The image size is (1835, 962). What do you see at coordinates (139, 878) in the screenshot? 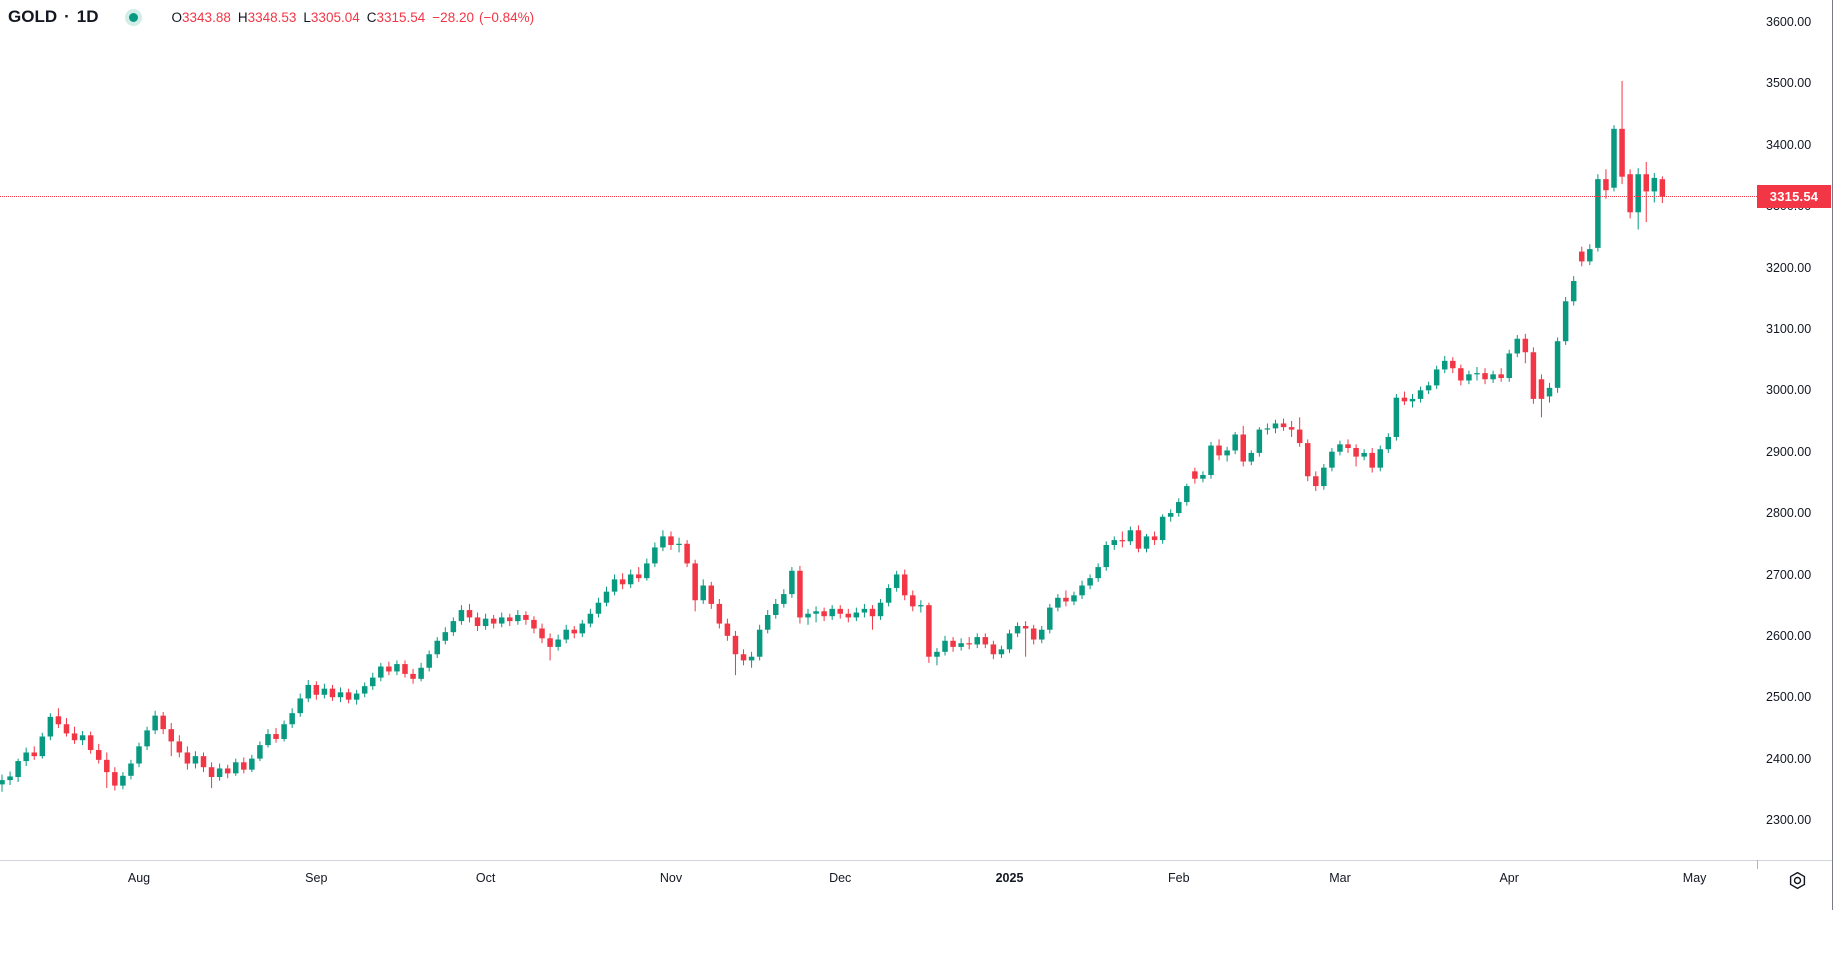
I see `time-axis-label: Aug` at bounding box center [139, 878].